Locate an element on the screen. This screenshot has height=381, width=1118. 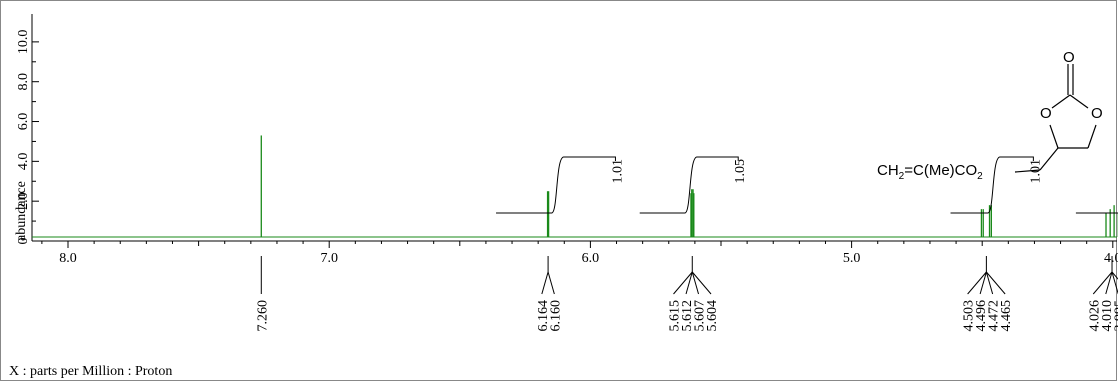
bond-ch-ch2 is located at coordinates (1049, 159).